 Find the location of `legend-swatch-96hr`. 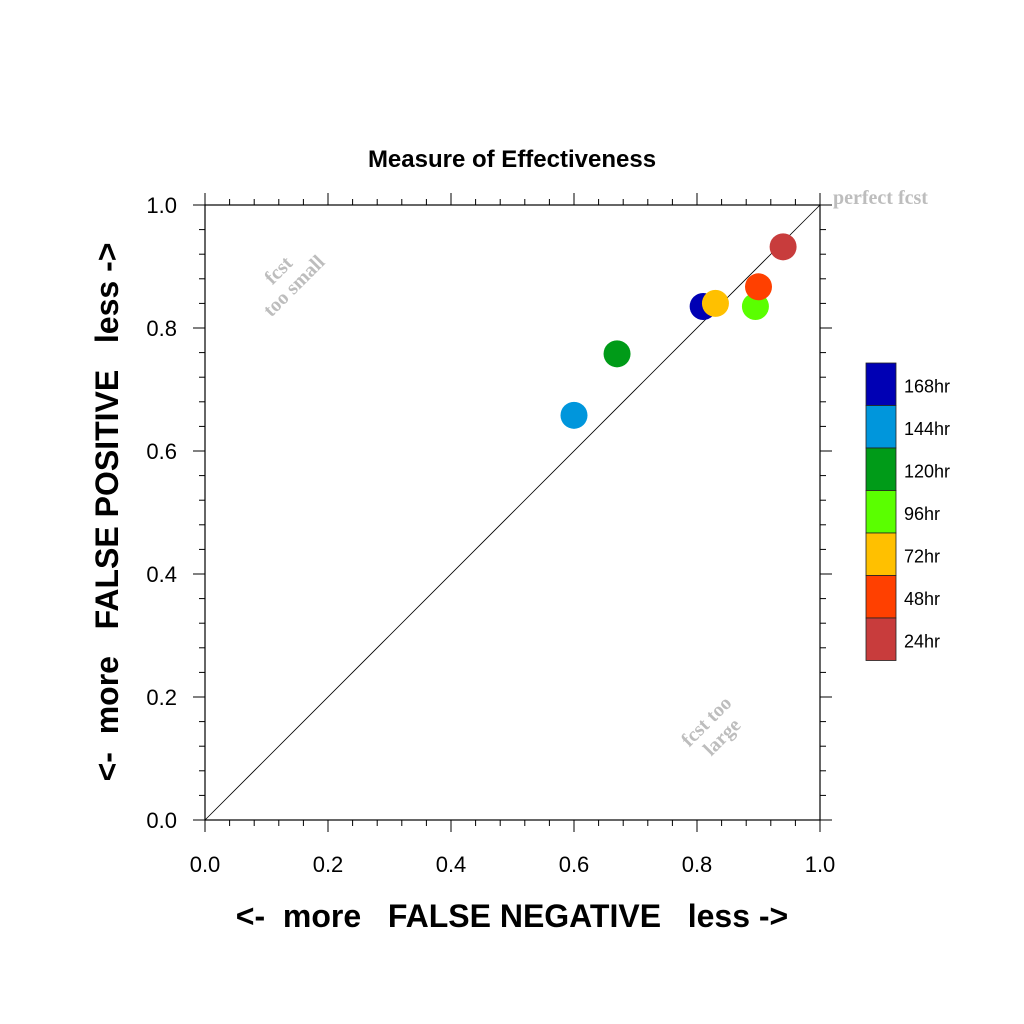

legend-swatch-96hr is located at coordinates (881, 512).